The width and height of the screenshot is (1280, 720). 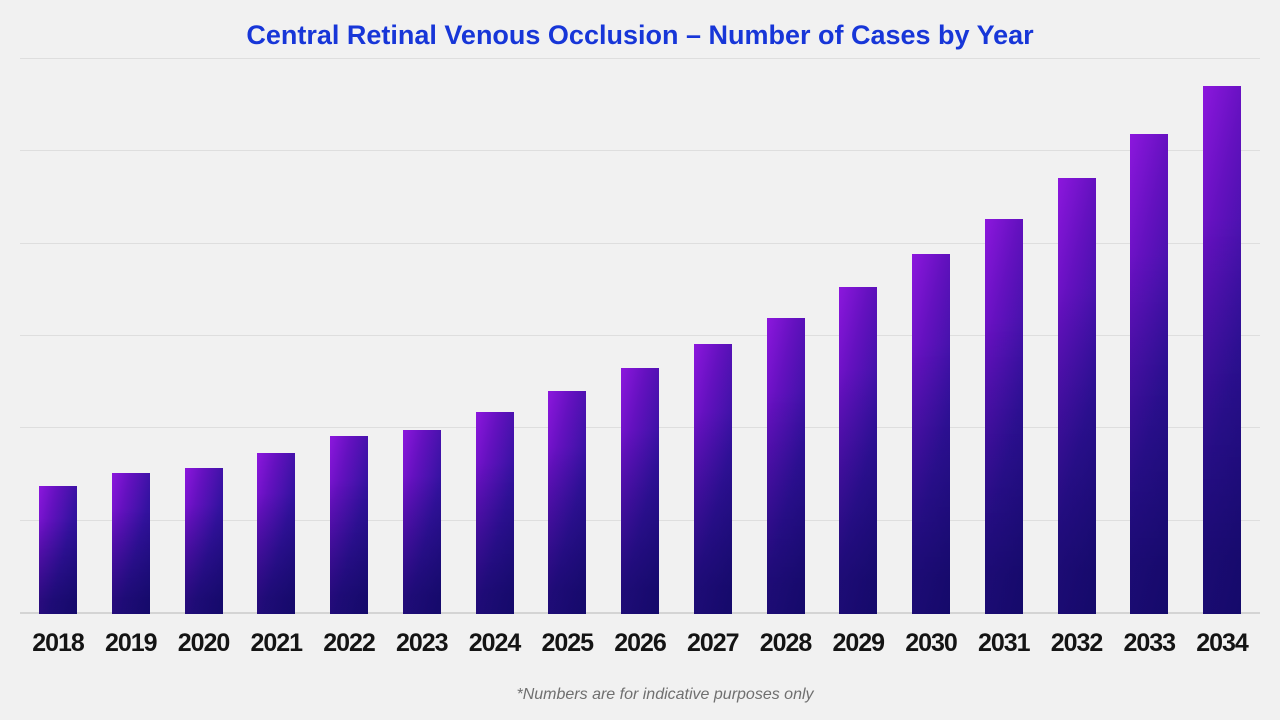 What do you see at coordinates (422, 643) in the screenshot?
I see `x-tick-label: 2023` at bounding box center [422, 643].